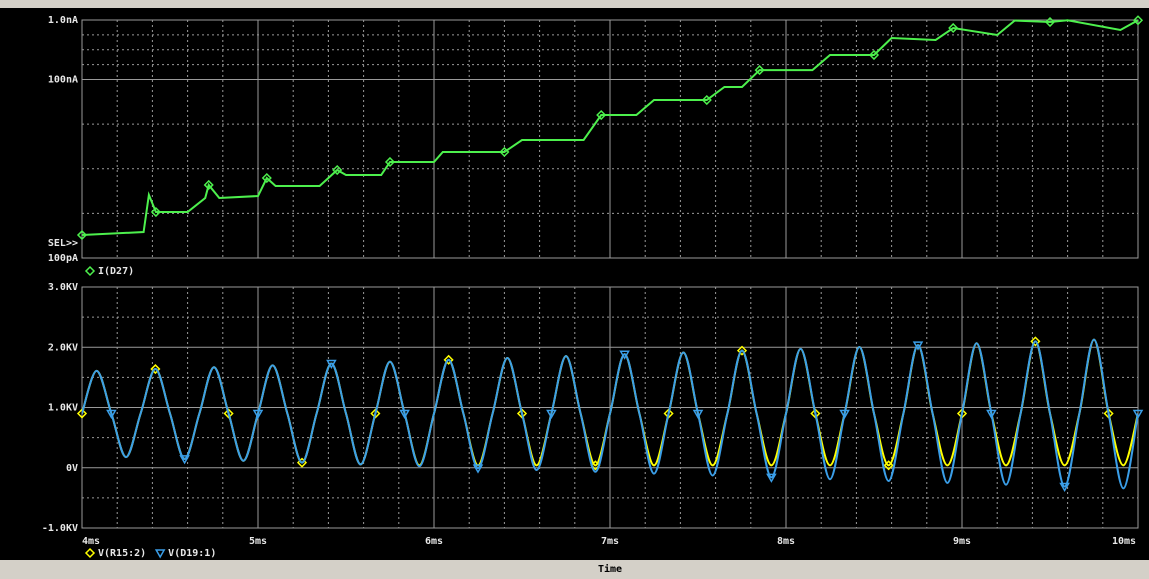 This screenshot has width=1149, height=579. Describe the element at coordinates (63, 287) in the screenshot. I see `y-tick-label: 3.0KV` at that location.